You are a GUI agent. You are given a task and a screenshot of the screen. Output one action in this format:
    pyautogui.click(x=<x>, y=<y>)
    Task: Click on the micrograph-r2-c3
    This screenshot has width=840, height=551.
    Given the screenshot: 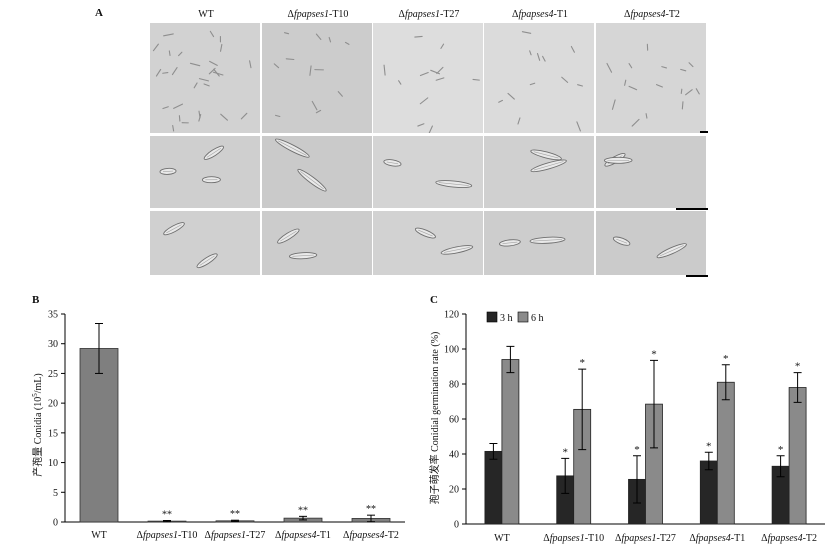 What is the action you would take?
    pyautogui.click(x=428, y=172)
    